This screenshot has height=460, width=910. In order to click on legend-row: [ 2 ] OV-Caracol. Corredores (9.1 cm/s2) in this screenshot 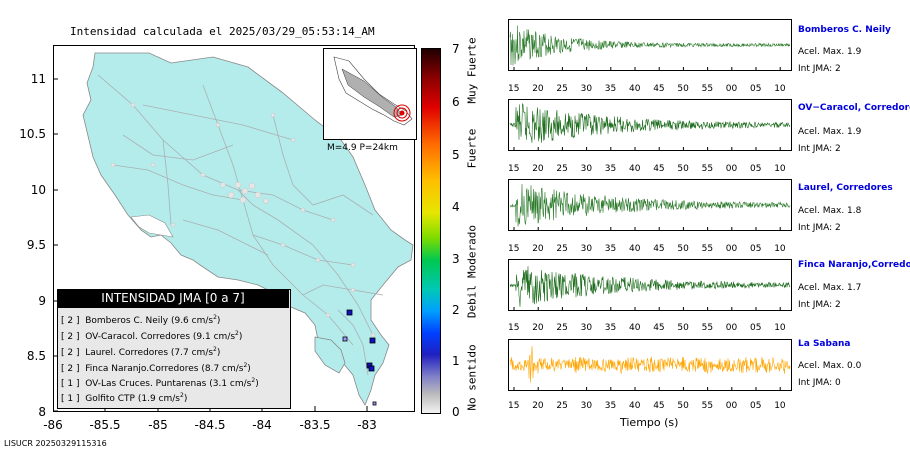, I will do `click(152, 336)`.